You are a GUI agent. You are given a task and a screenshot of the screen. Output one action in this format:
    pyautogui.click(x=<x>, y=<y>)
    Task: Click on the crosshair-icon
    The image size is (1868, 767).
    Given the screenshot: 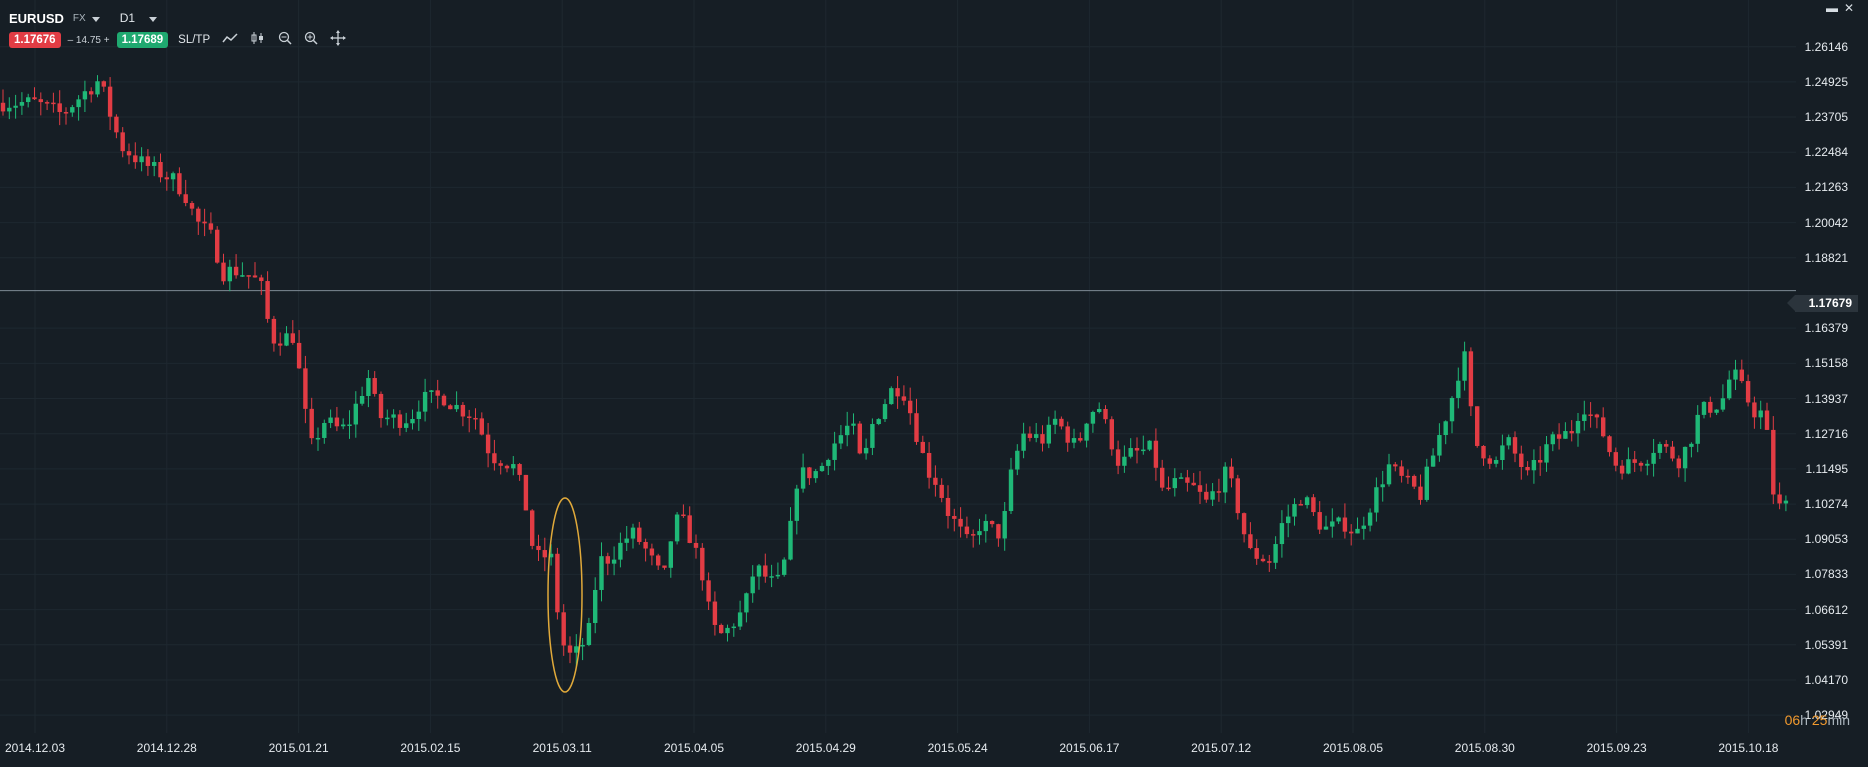 What is the action you would take?
    pyautogui.click(x=338, y=40)
    